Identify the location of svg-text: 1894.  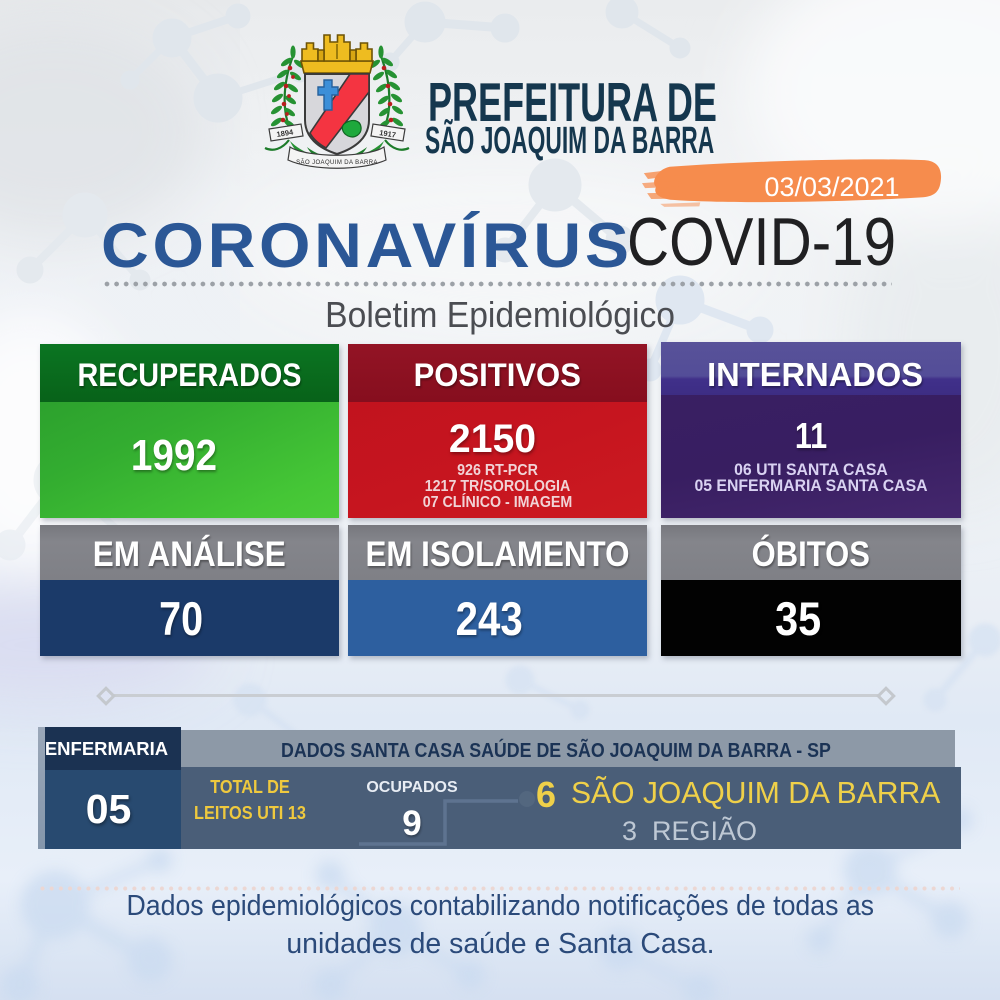
(285, 133).